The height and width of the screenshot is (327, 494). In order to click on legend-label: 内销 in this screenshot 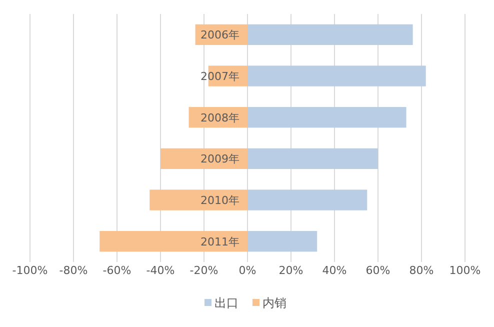, I will do `click(274, 303)`.